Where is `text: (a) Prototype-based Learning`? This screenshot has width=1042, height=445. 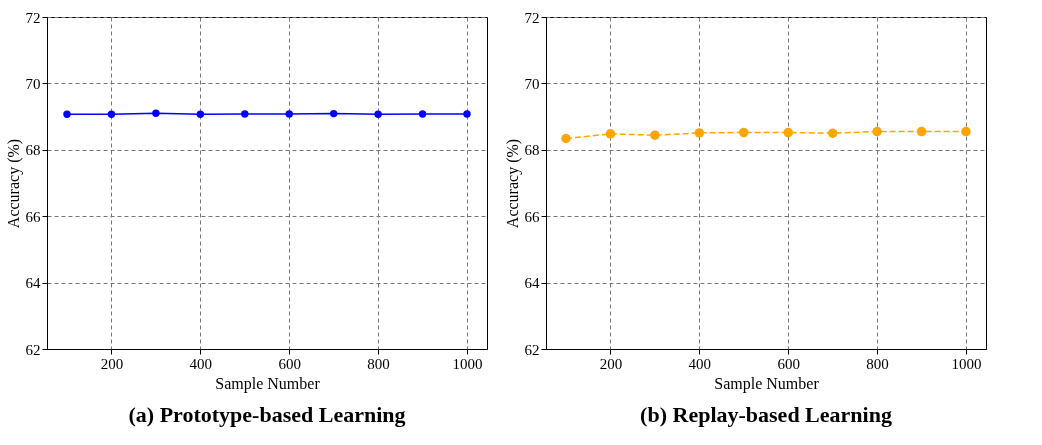 text: (a) Prototype-based Learning is located at coordinates (267, 414).